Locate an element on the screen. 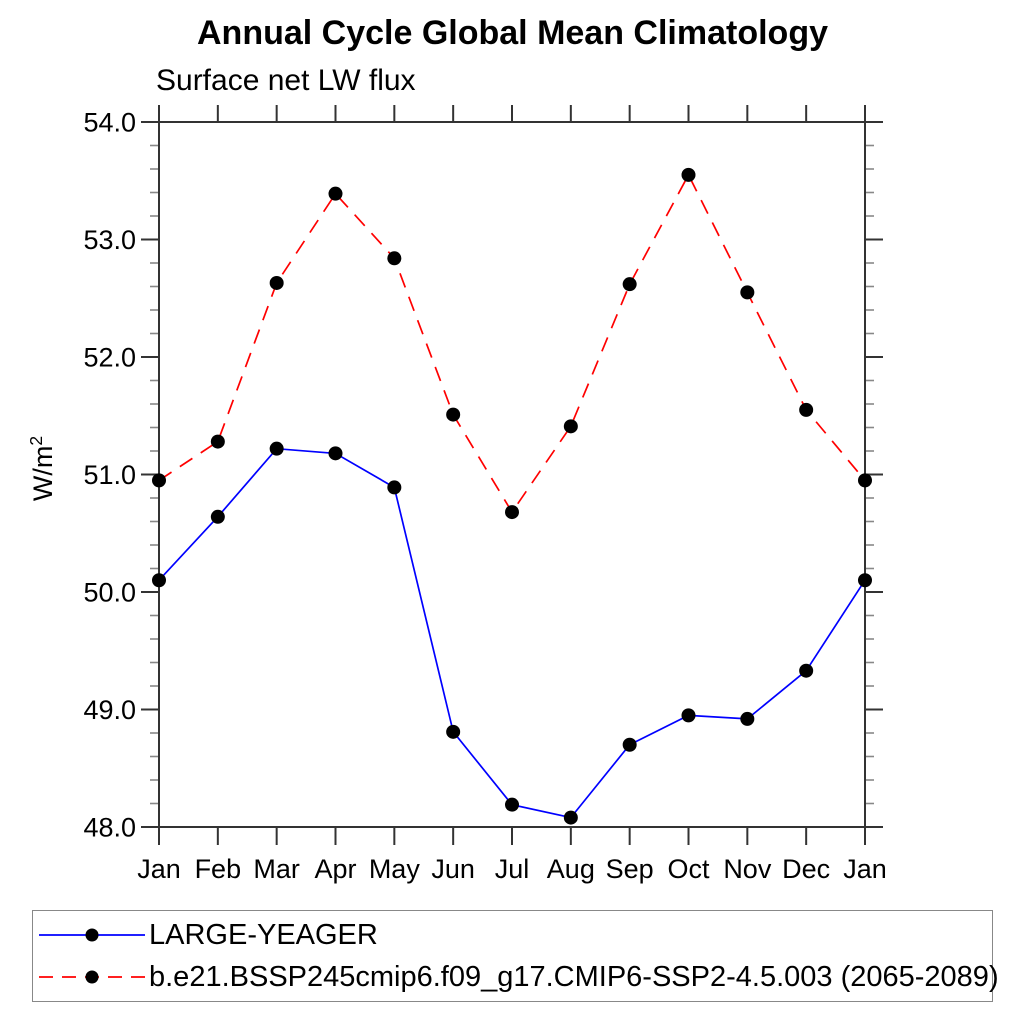 This screenshot has height=1024, width=1024. x-tick-label: Nov is located at coordinates (747, 869).